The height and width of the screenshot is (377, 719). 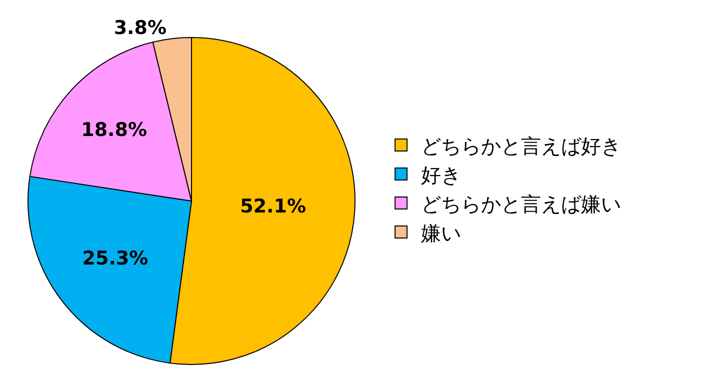 What do you see at coordinates (273, 206) in the screenshot?
I see `data-label: 52.1%` at bounding box center [273, 206].